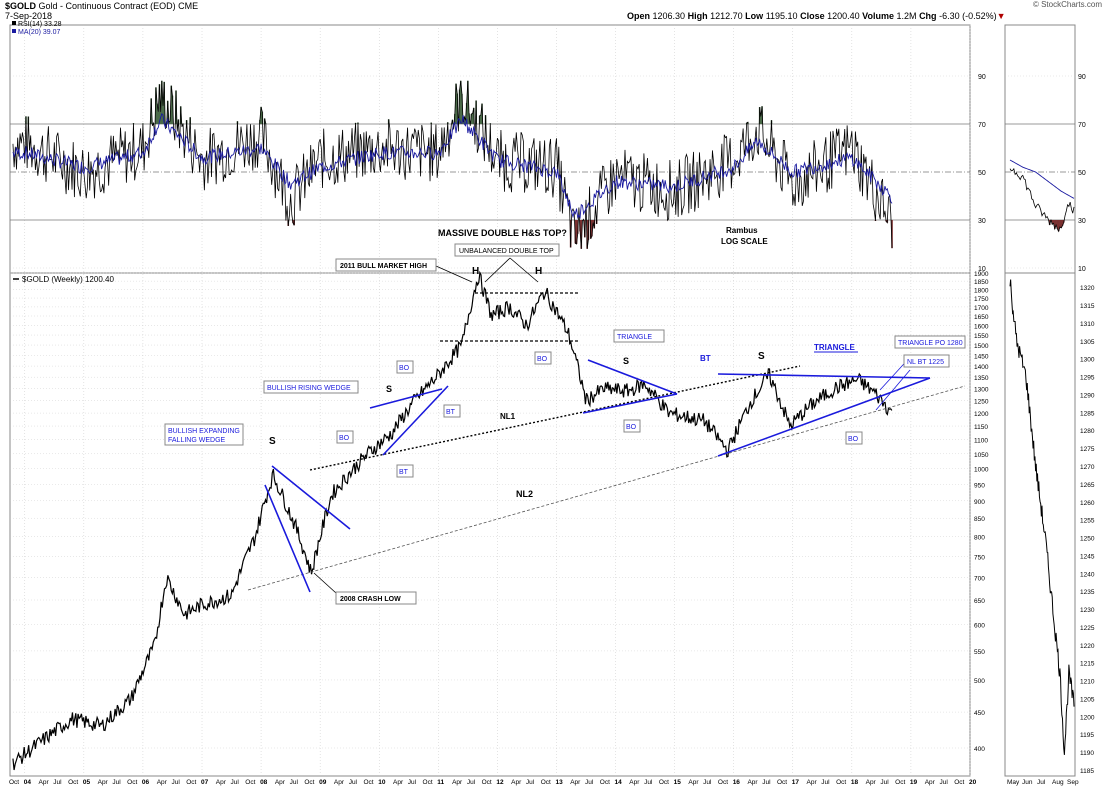 This screenshot has width=1110, height=788. I want to click on shoulder-right1-label: S, so click(626, 361).